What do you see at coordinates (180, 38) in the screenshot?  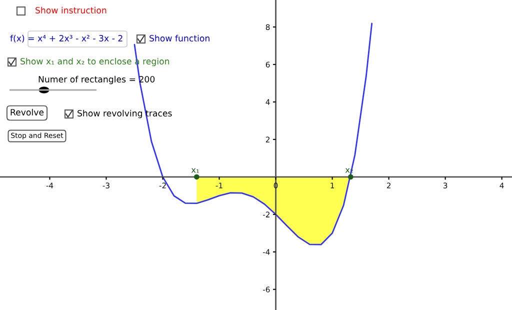 I see `annotation: Show function` at bounding box center [180, 38].